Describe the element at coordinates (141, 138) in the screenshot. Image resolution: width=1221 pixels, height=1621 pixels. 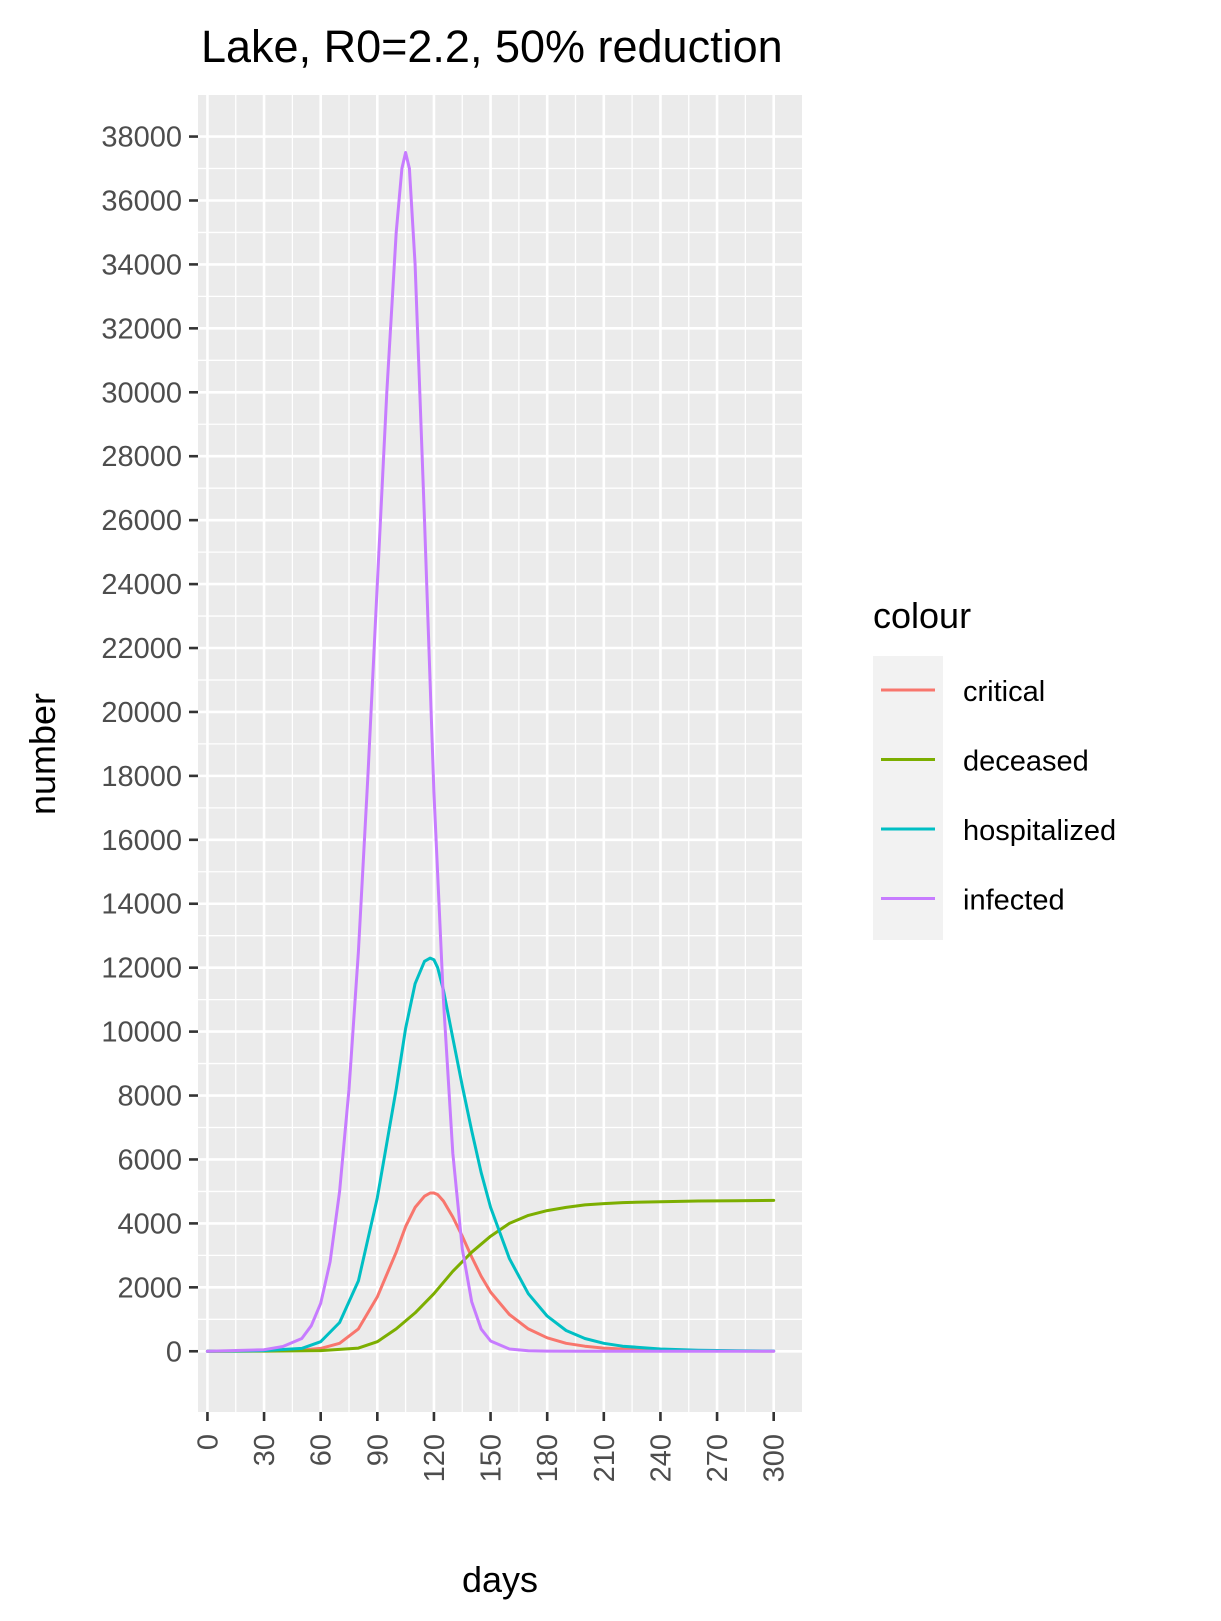
I see `y-tick-label: 38000` at that location.